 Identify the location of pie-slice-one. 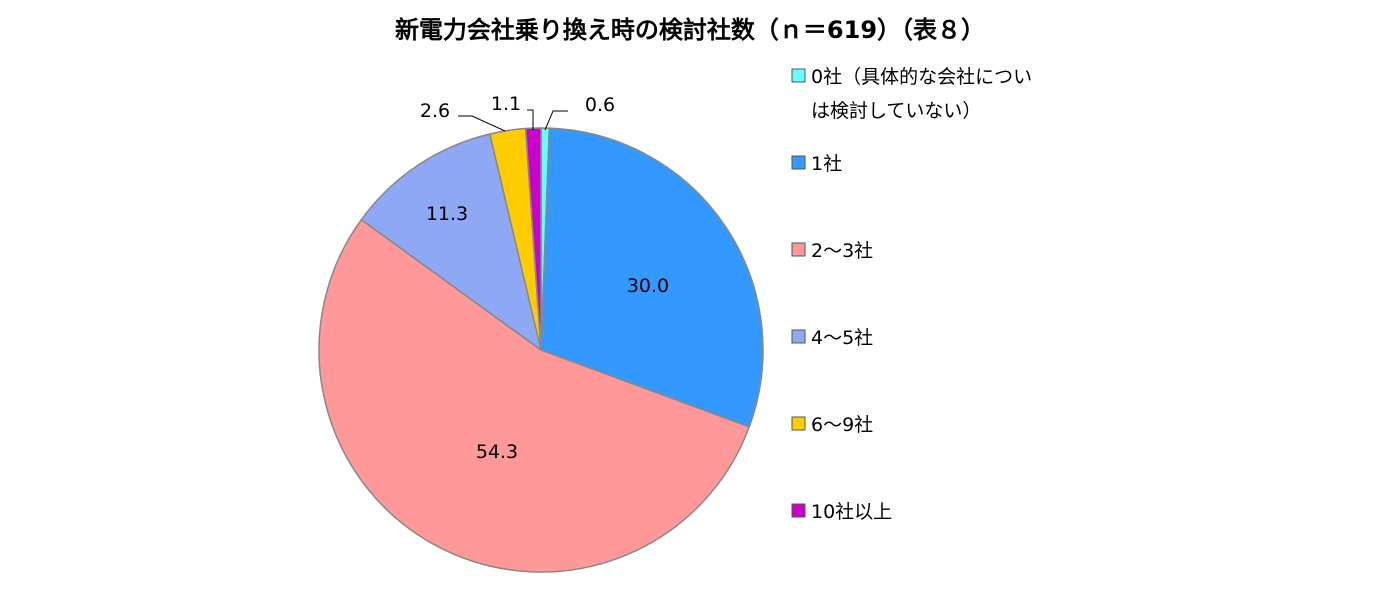
(652, 277).